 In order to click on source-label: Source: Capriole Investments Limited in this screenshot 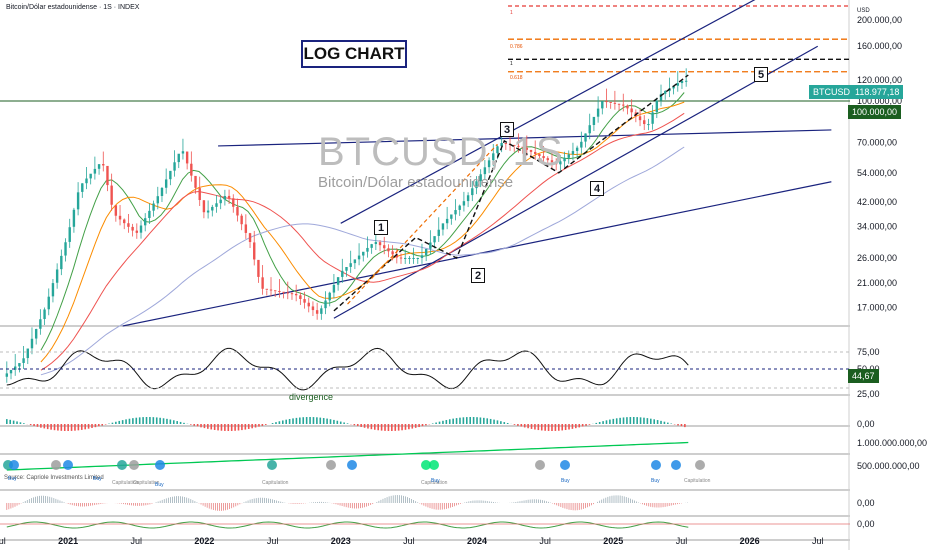, I will do `click(54, 478)`.